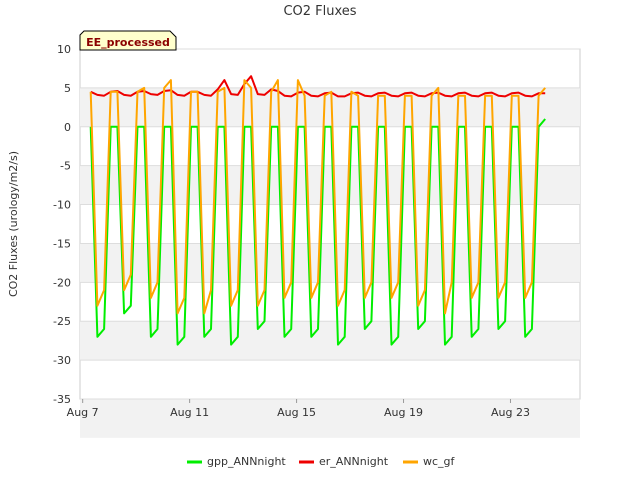 Image resolution: width=640 pixels, height=480 pixels. What do you see at coordinates (13, 224) in the screenshot?
I see `y-axis-title: CO2 Fluxes (urology/m2/s)` at bounding box center [13, 224].